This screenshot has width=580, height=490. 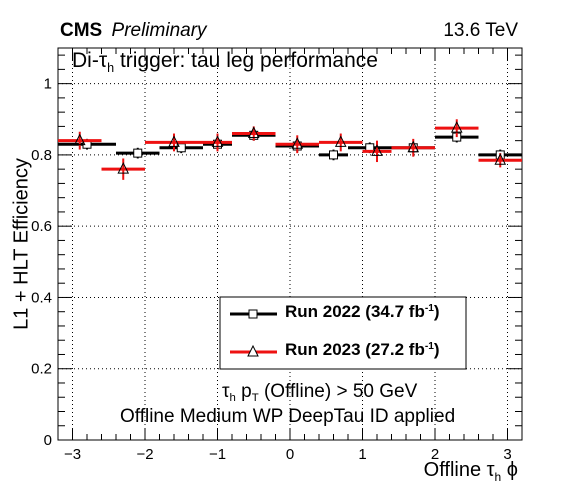 I want to click on annotation-p: p, so click(x=243, y=391).